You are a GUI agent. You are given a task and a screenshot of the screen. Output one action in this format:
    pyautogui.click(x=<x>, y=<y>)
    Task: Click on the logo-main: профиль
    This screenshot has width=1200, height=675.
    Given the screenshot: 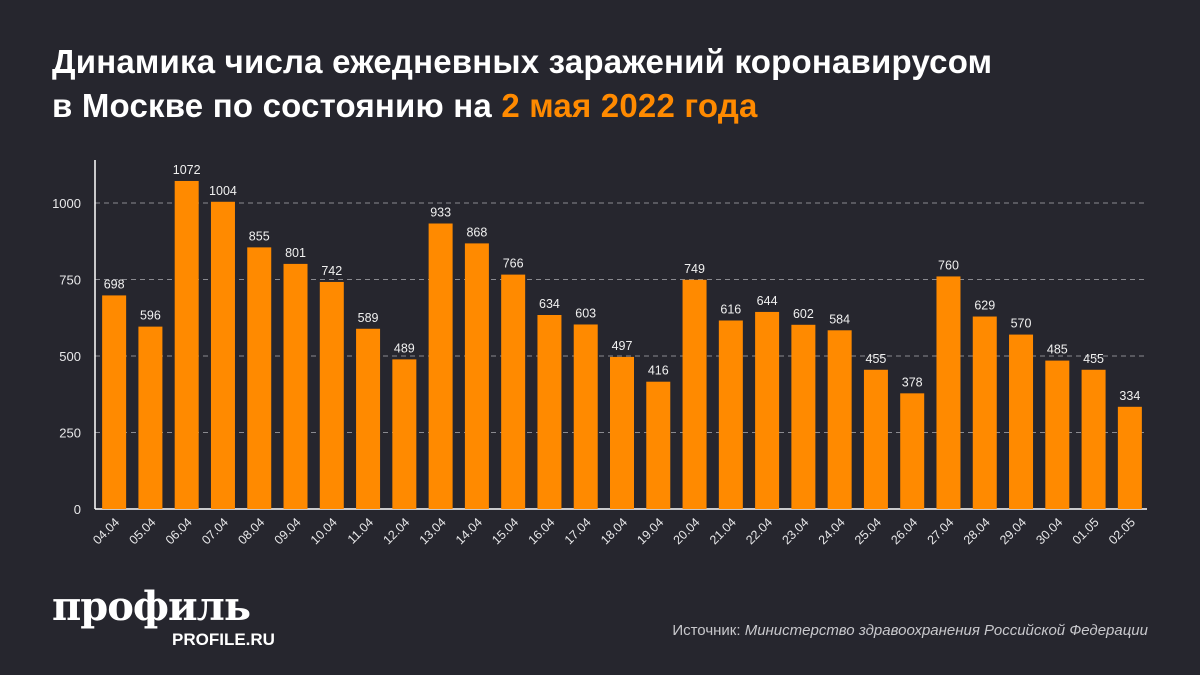 What is the action you would take?
    pyautogui.click(x=151, y=606)
    